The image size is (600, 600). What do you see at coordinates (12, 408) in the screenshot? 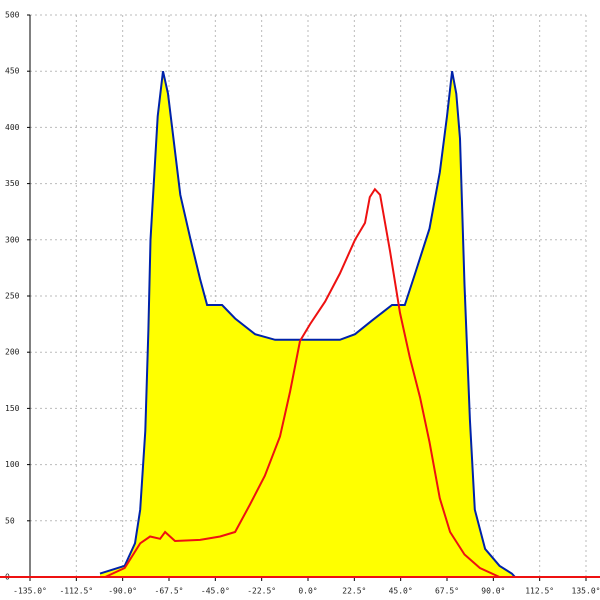
I see `y-tick-label: 150` at bounding box center [12, 408].